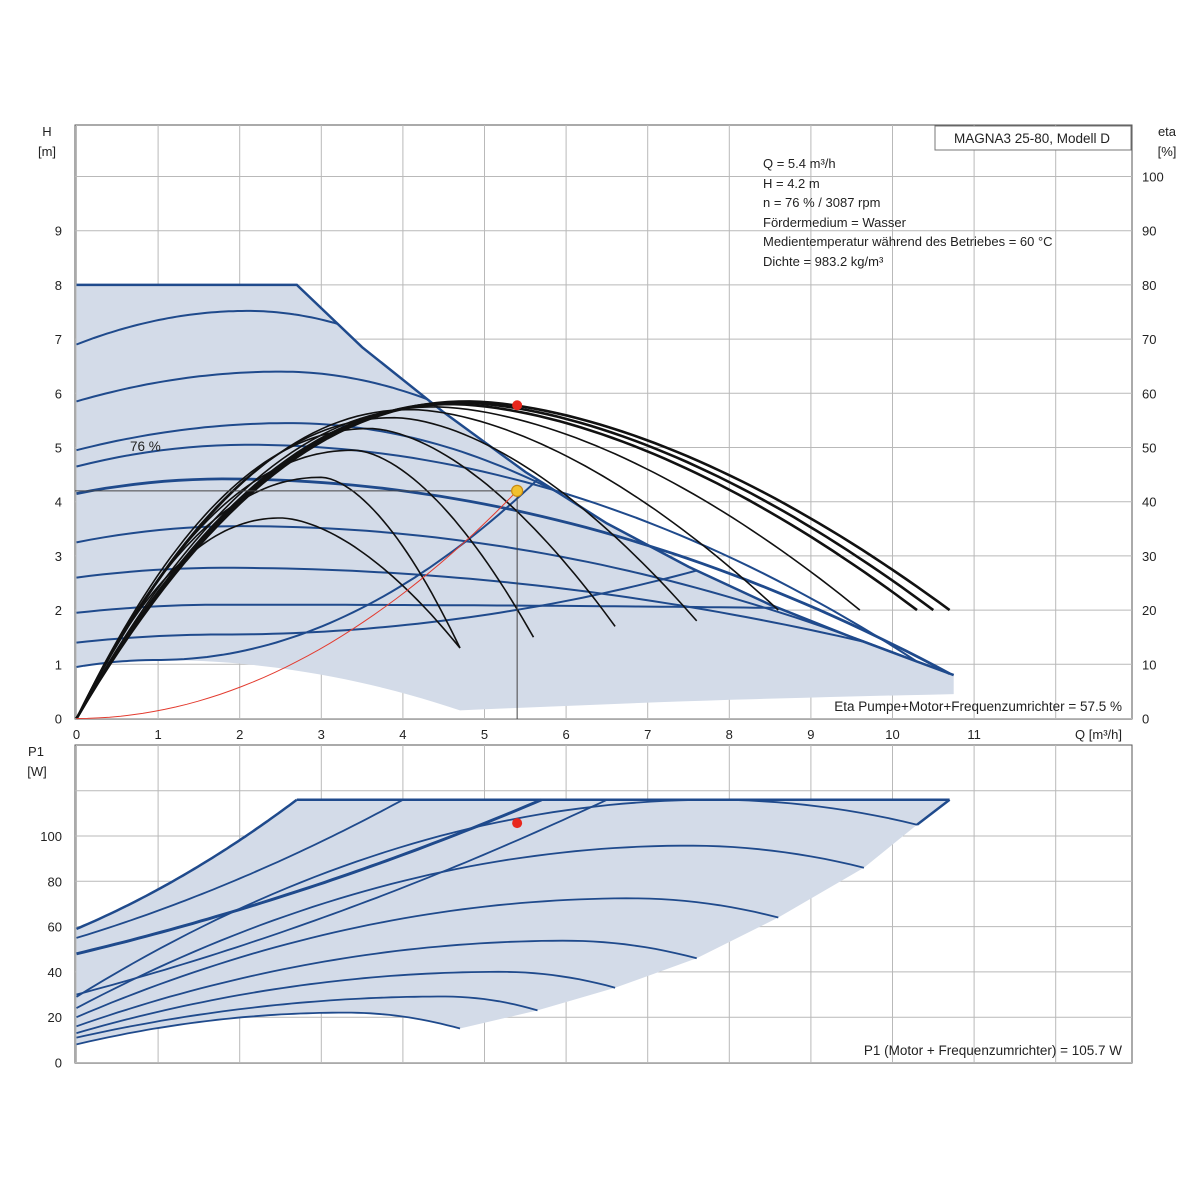 This screenshot has height=1200, width=1200. What do you see at coordinates (58, 339) in the screenshot?
I see `h-tick-label: 7` at bounding box center [58, 339].